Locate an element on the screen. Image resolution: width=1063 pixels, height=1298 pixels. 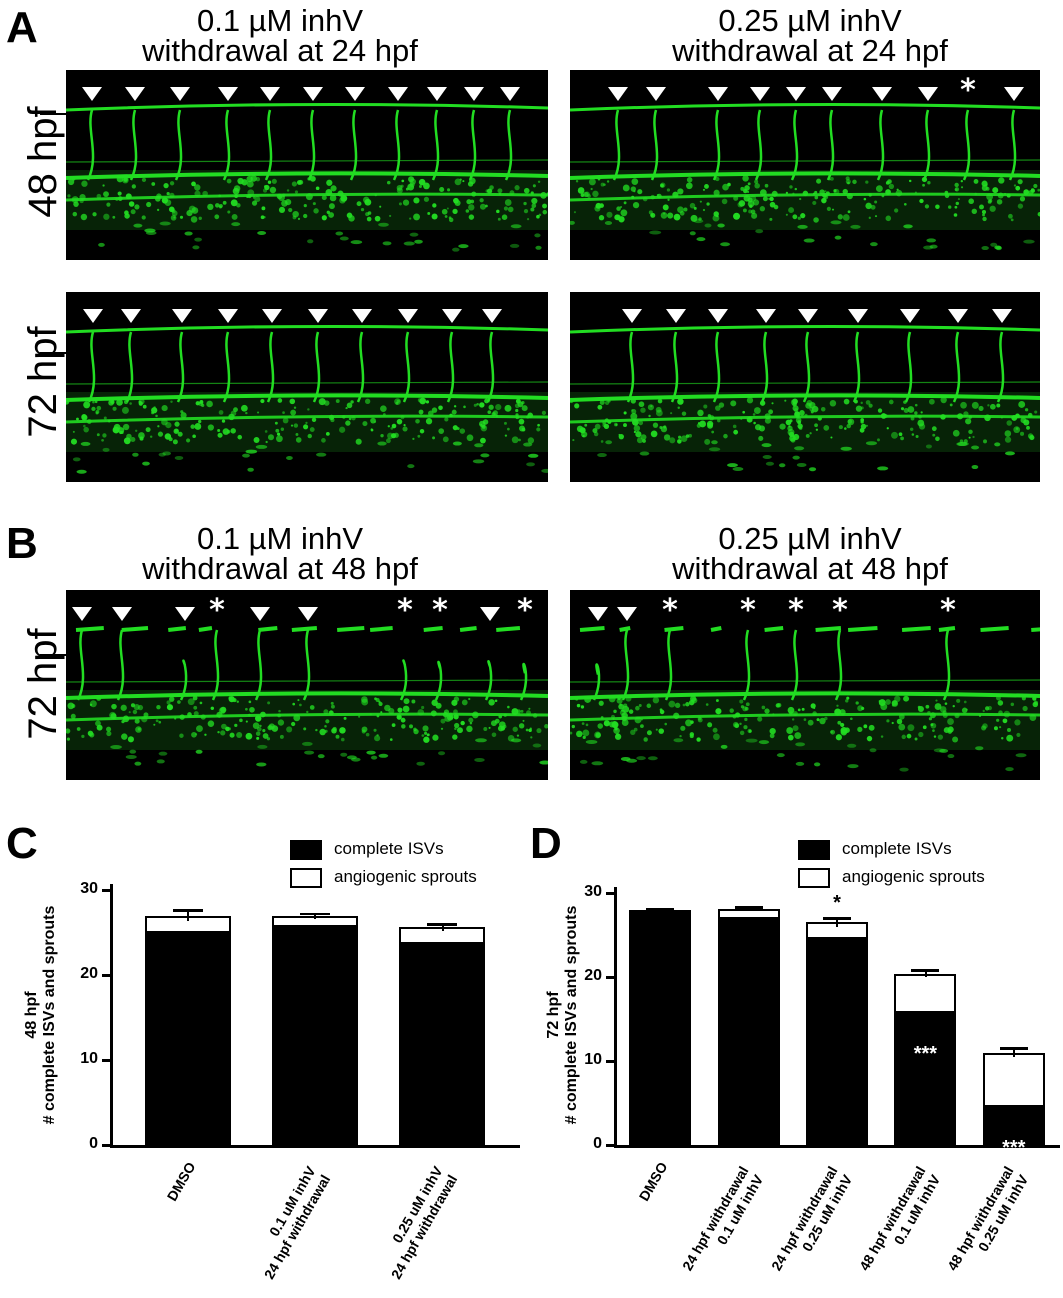
panel-letter-b: B is located at coordinates (22, 543).